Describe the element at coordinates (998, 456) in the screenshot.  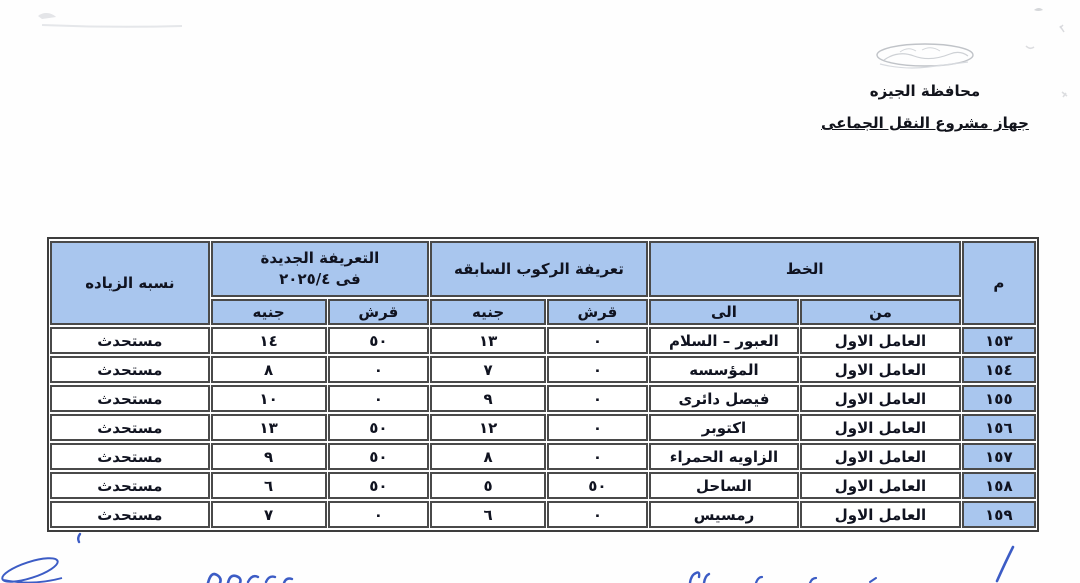
I see `cell-index: ١٥٧` at that location.